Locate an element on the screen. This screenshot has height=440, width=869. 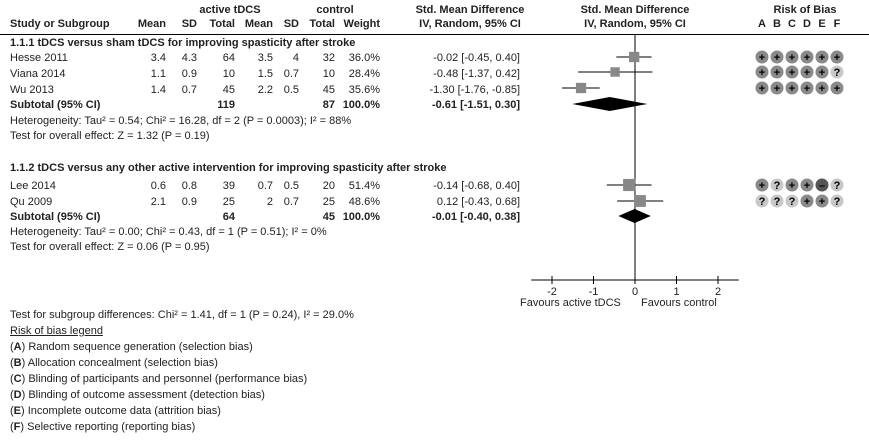
subtotal-diamond is located at coordinates (634, 216).